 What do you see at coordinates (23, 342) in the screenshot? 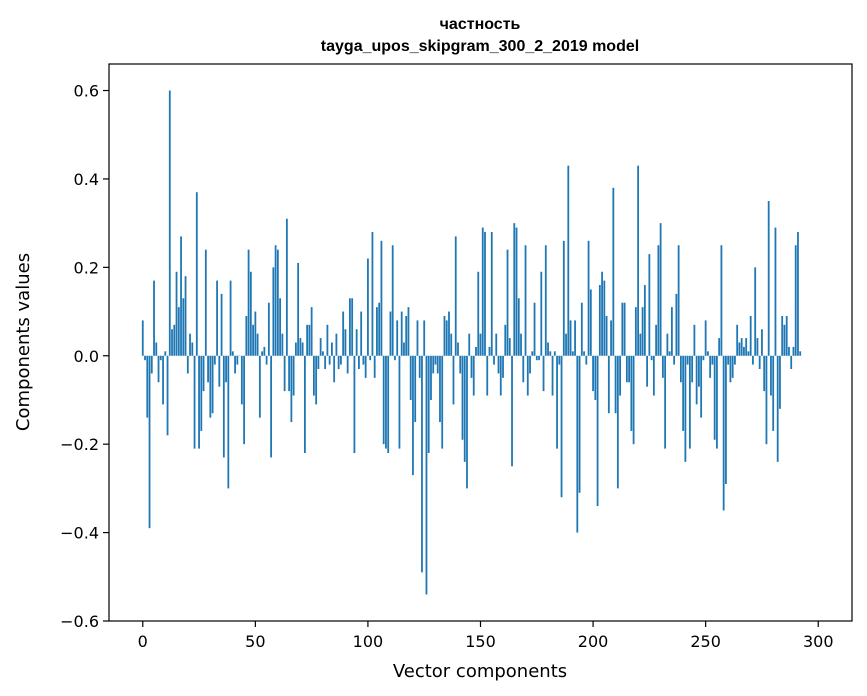
I see `y-axis-label: Components values` at bounding box center [23, 342].